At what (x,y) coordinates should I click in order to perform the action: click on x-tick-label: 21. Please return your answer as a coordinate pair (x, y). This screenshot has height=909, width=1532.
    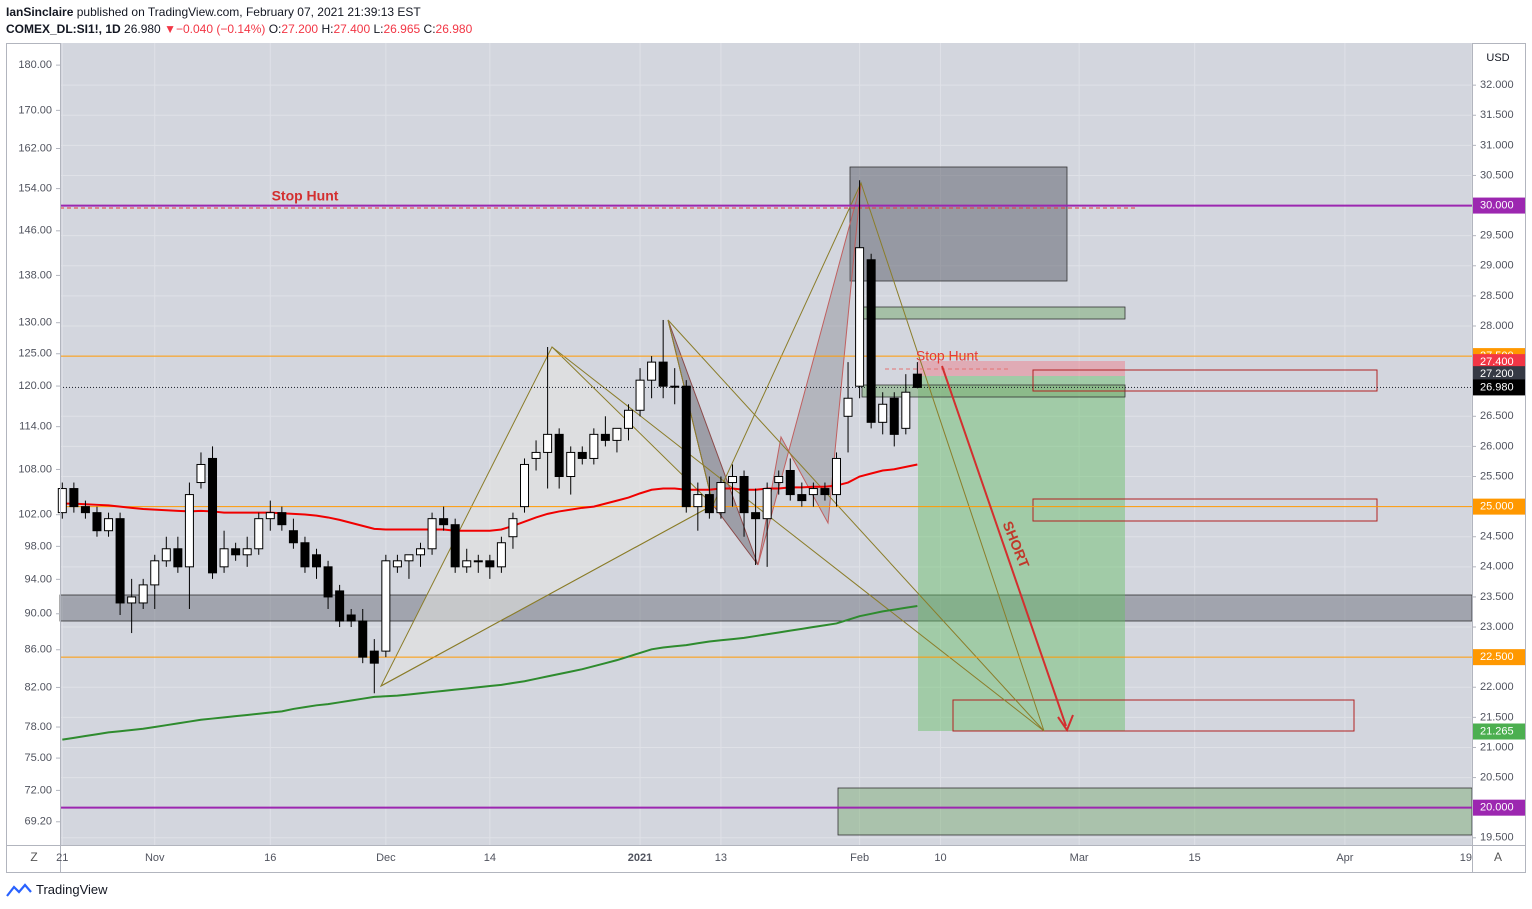
    Looking at the image, I should click on (62, 858).